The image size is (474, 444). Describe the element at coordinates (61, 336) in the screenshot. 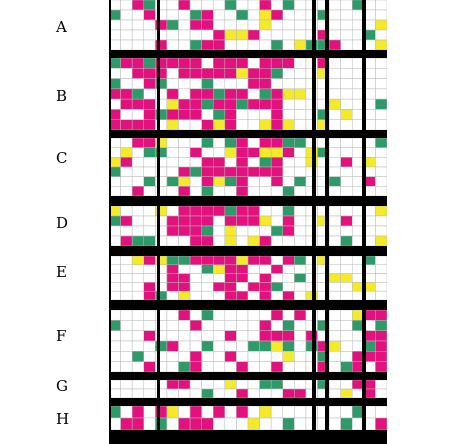

I see `row-label-f: F` at that location.